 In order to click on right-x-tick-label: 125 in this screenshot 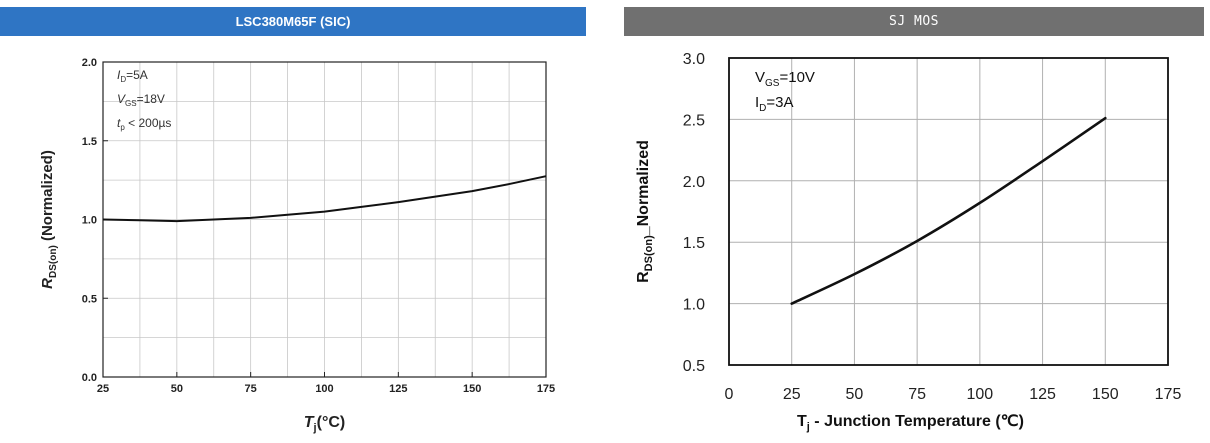, I will do `click(1042, 394)`.